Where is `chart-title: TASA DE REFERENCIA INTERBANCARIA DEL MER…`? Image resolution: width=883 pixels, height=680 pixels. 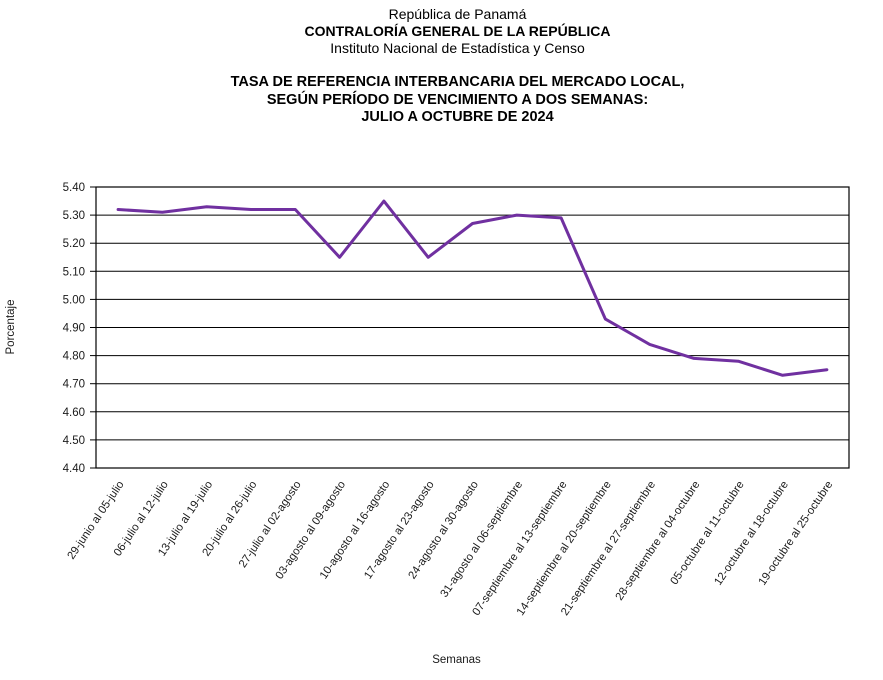 chart-title: TASA DE REFERENCIA INTERBANCARIA DEL MER… is located at coordinates (441, 100).